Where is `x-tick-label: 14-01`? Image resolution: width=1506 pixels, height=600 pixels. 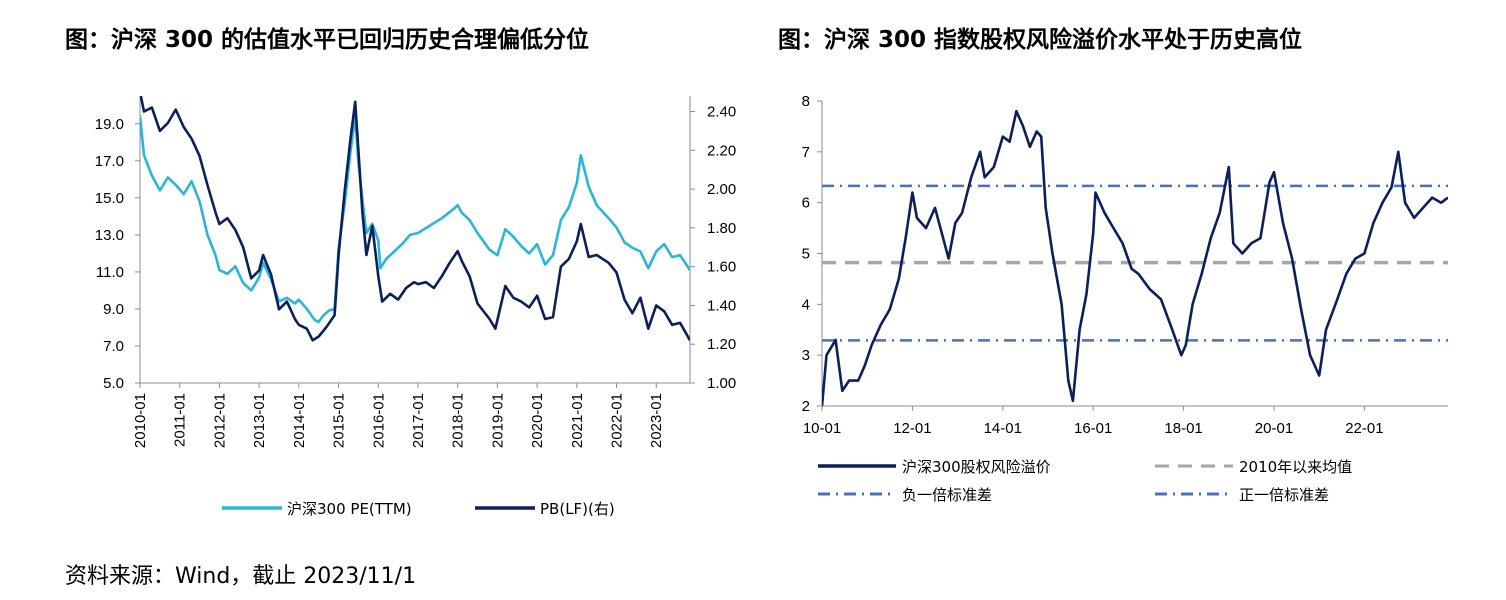 x-tick-label: 14-01 is located at coordinates (1003, 428).